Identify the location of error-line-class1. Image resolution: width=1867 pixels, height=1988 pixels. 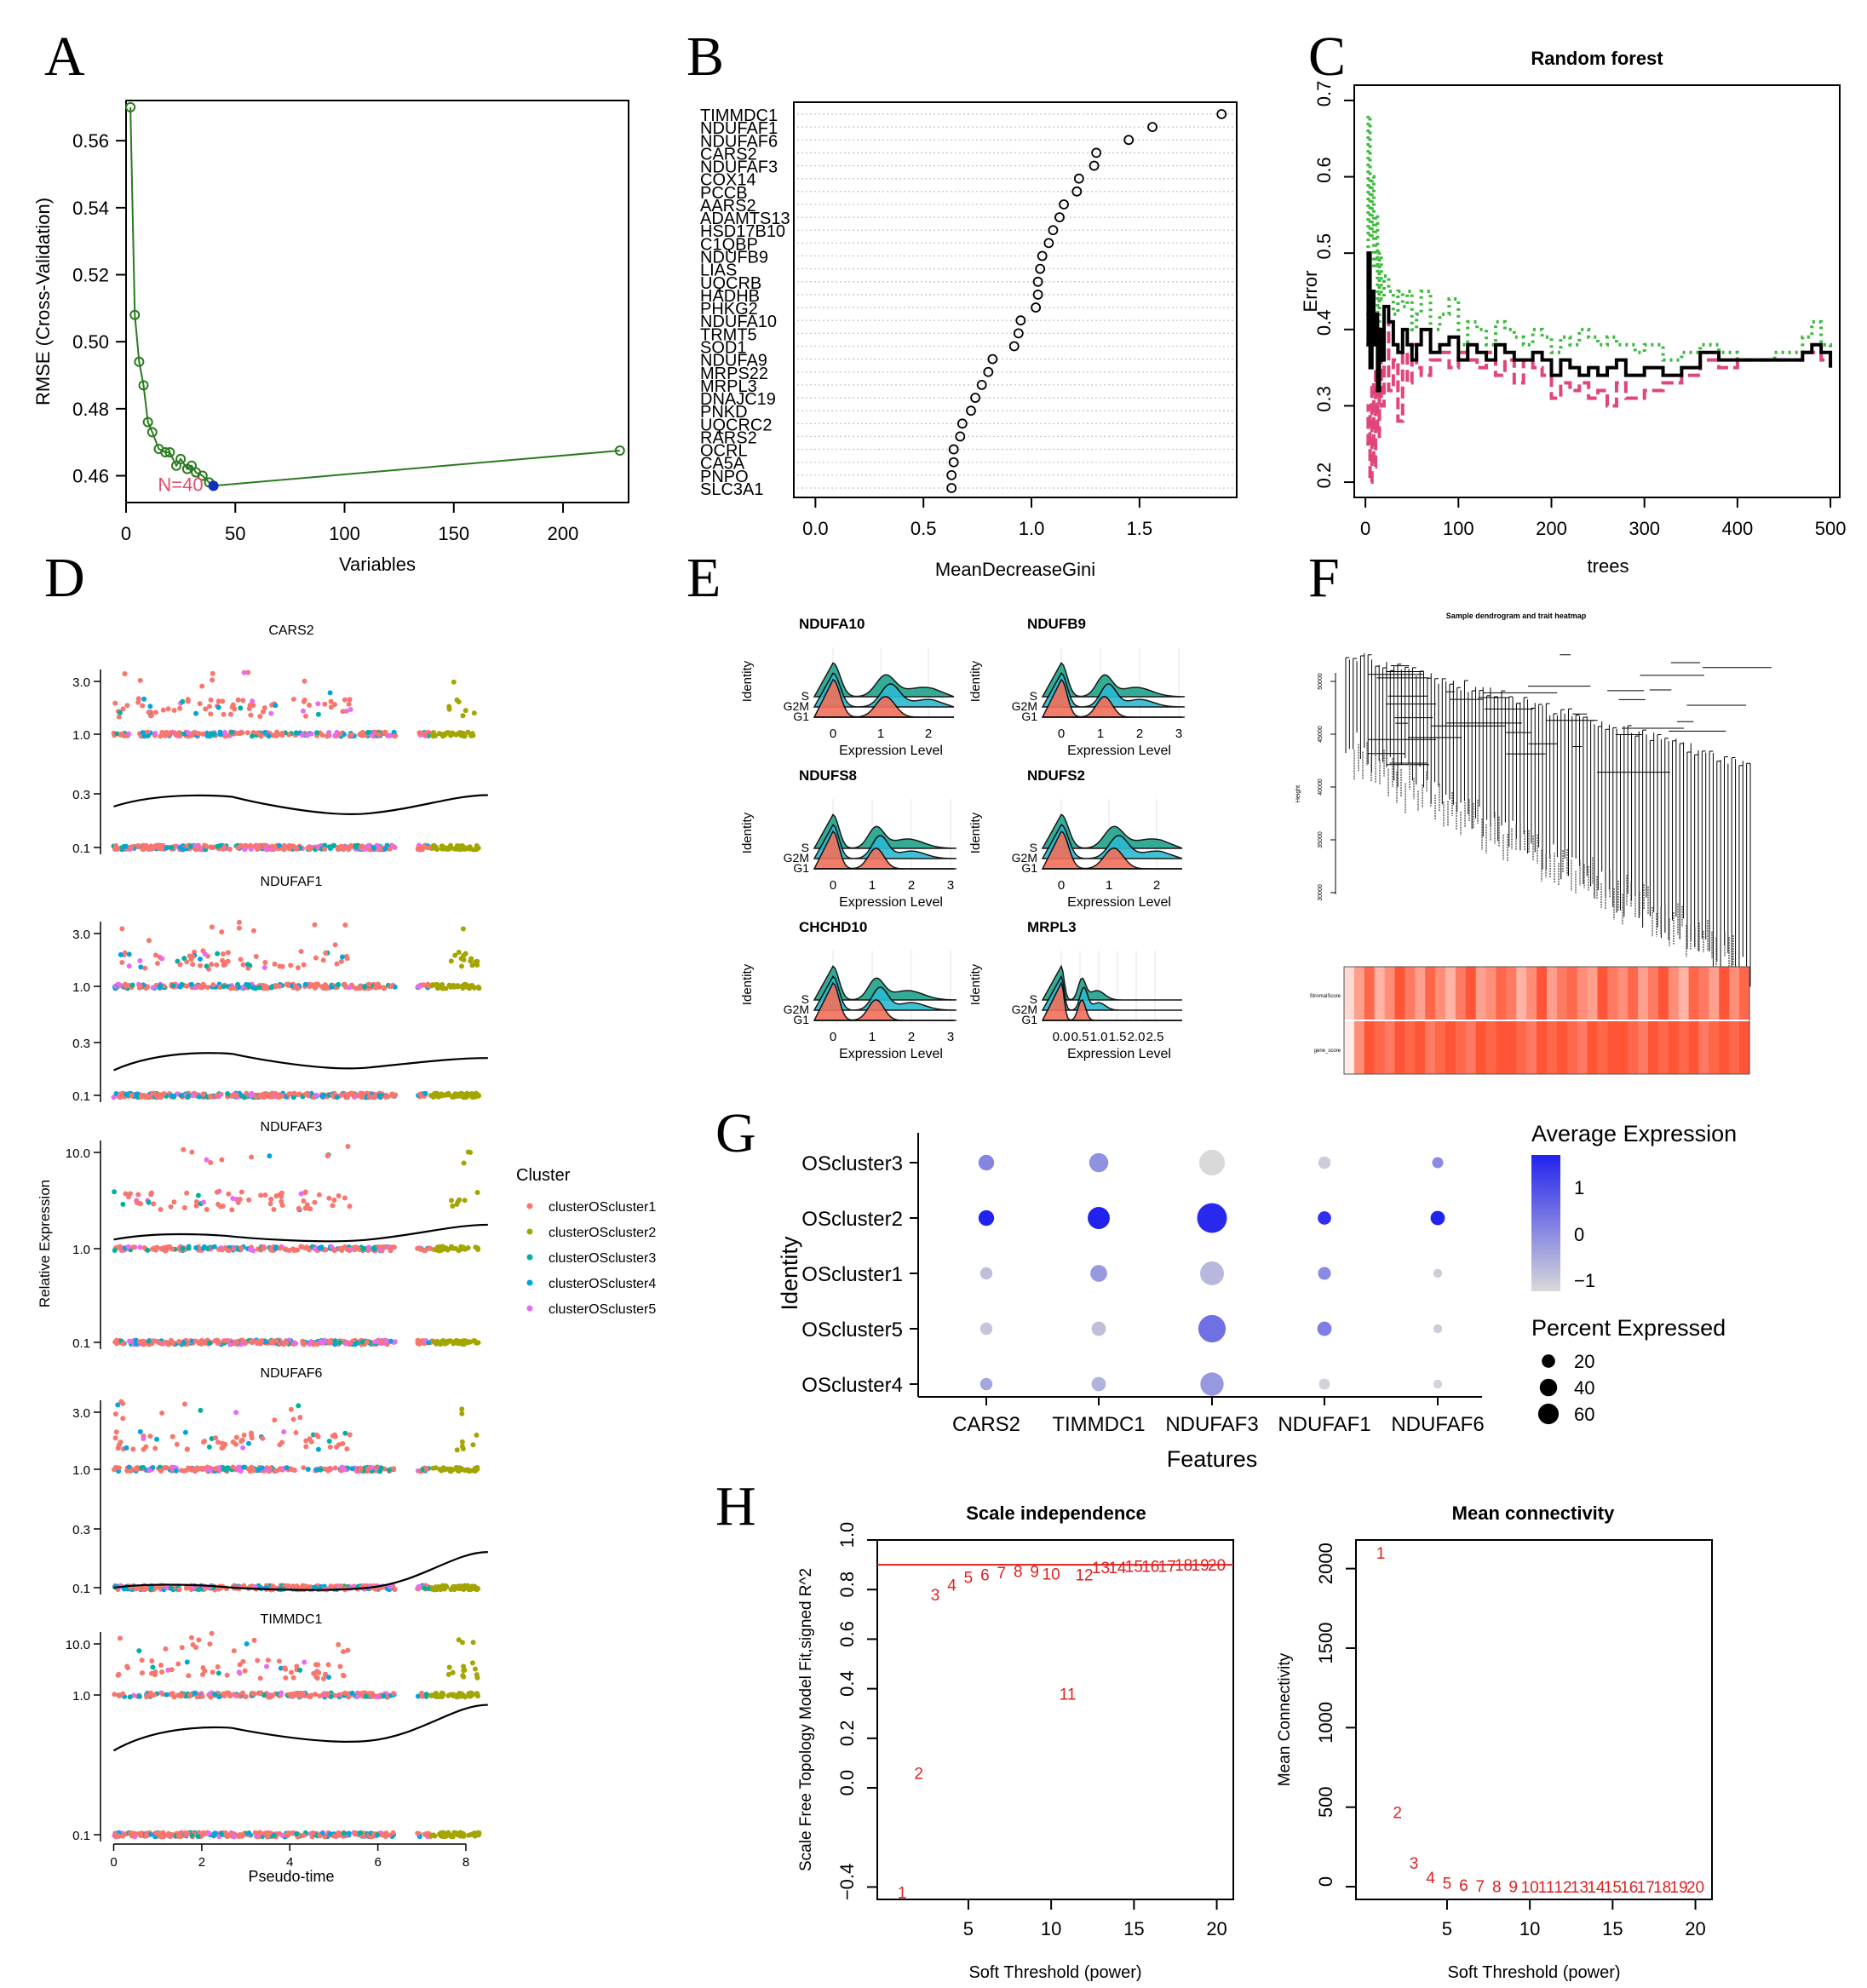
(1599, 399).